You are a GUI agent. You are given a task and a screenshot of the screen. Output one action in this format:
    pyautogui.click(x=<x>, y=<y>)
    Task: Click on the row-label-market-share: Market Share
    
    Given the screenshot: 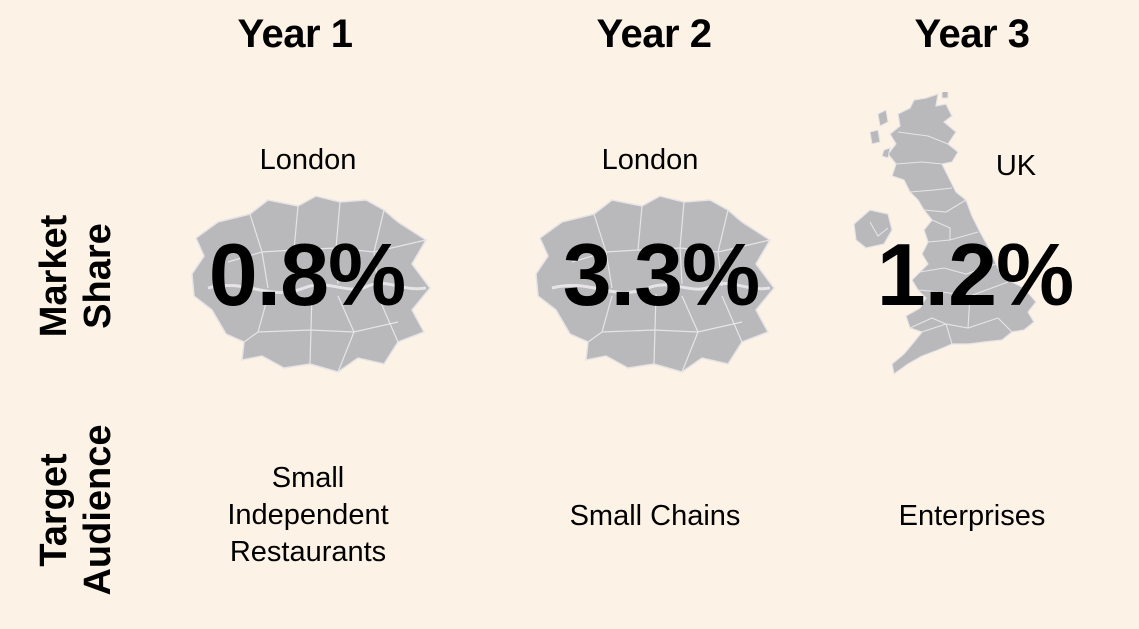 What is the action you would take?
    pyautogui.click(x=76, y=276)
    